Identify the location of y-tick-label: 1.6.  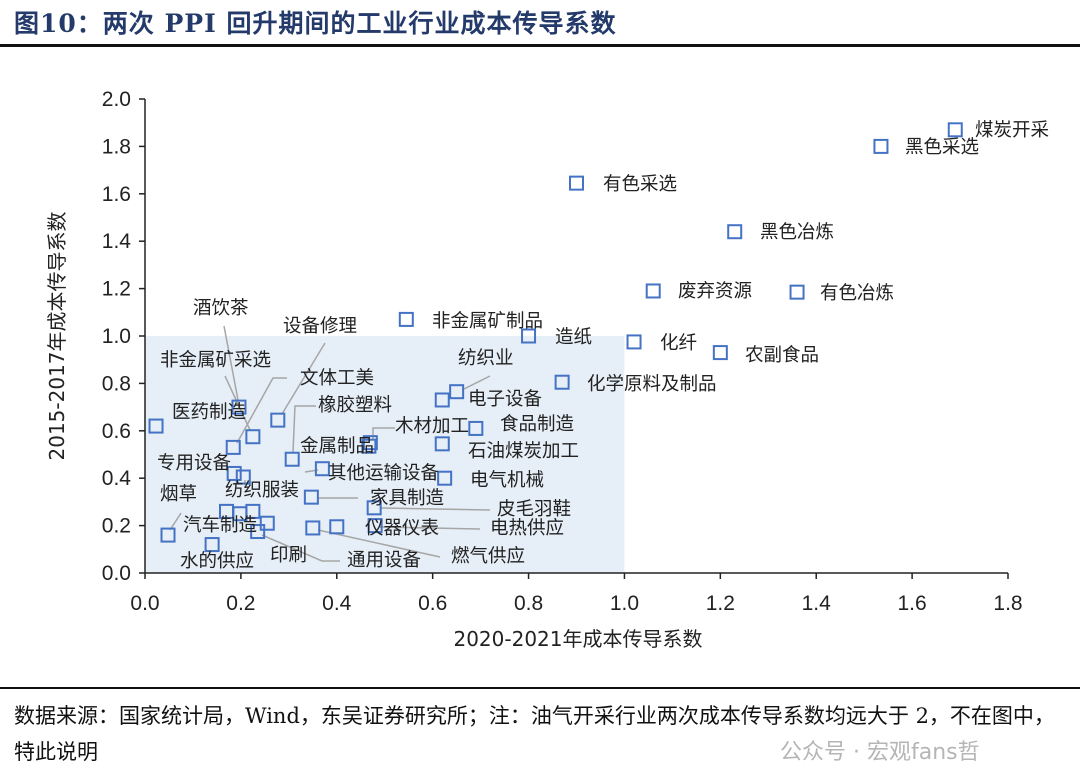
(116, 194).